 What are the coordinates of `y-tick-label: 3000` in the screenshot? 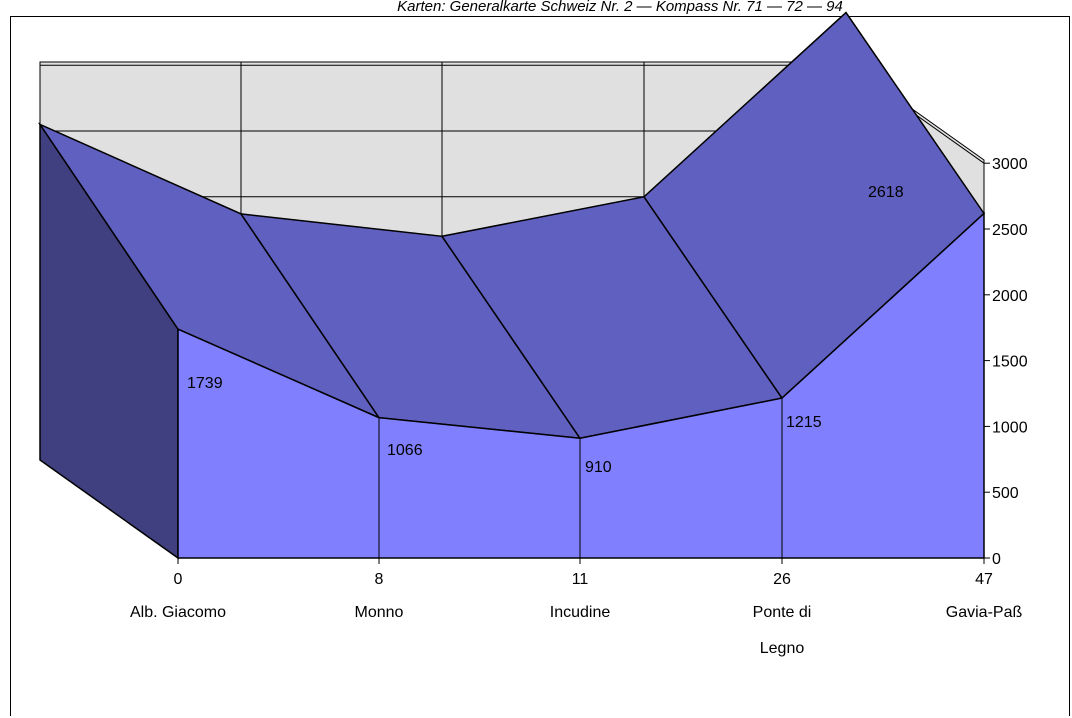 It's located at (1010, 164).